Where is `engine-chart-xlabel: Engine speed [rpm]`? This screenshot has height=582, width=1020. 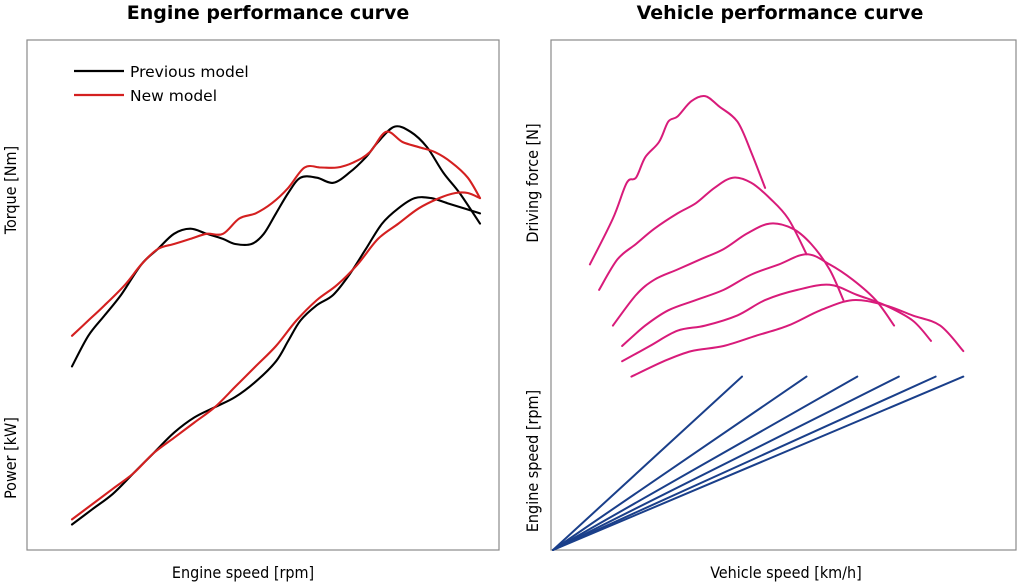 engine-chart-xlabel: Engine speed [rpm] is located at coordinates (243, 572).